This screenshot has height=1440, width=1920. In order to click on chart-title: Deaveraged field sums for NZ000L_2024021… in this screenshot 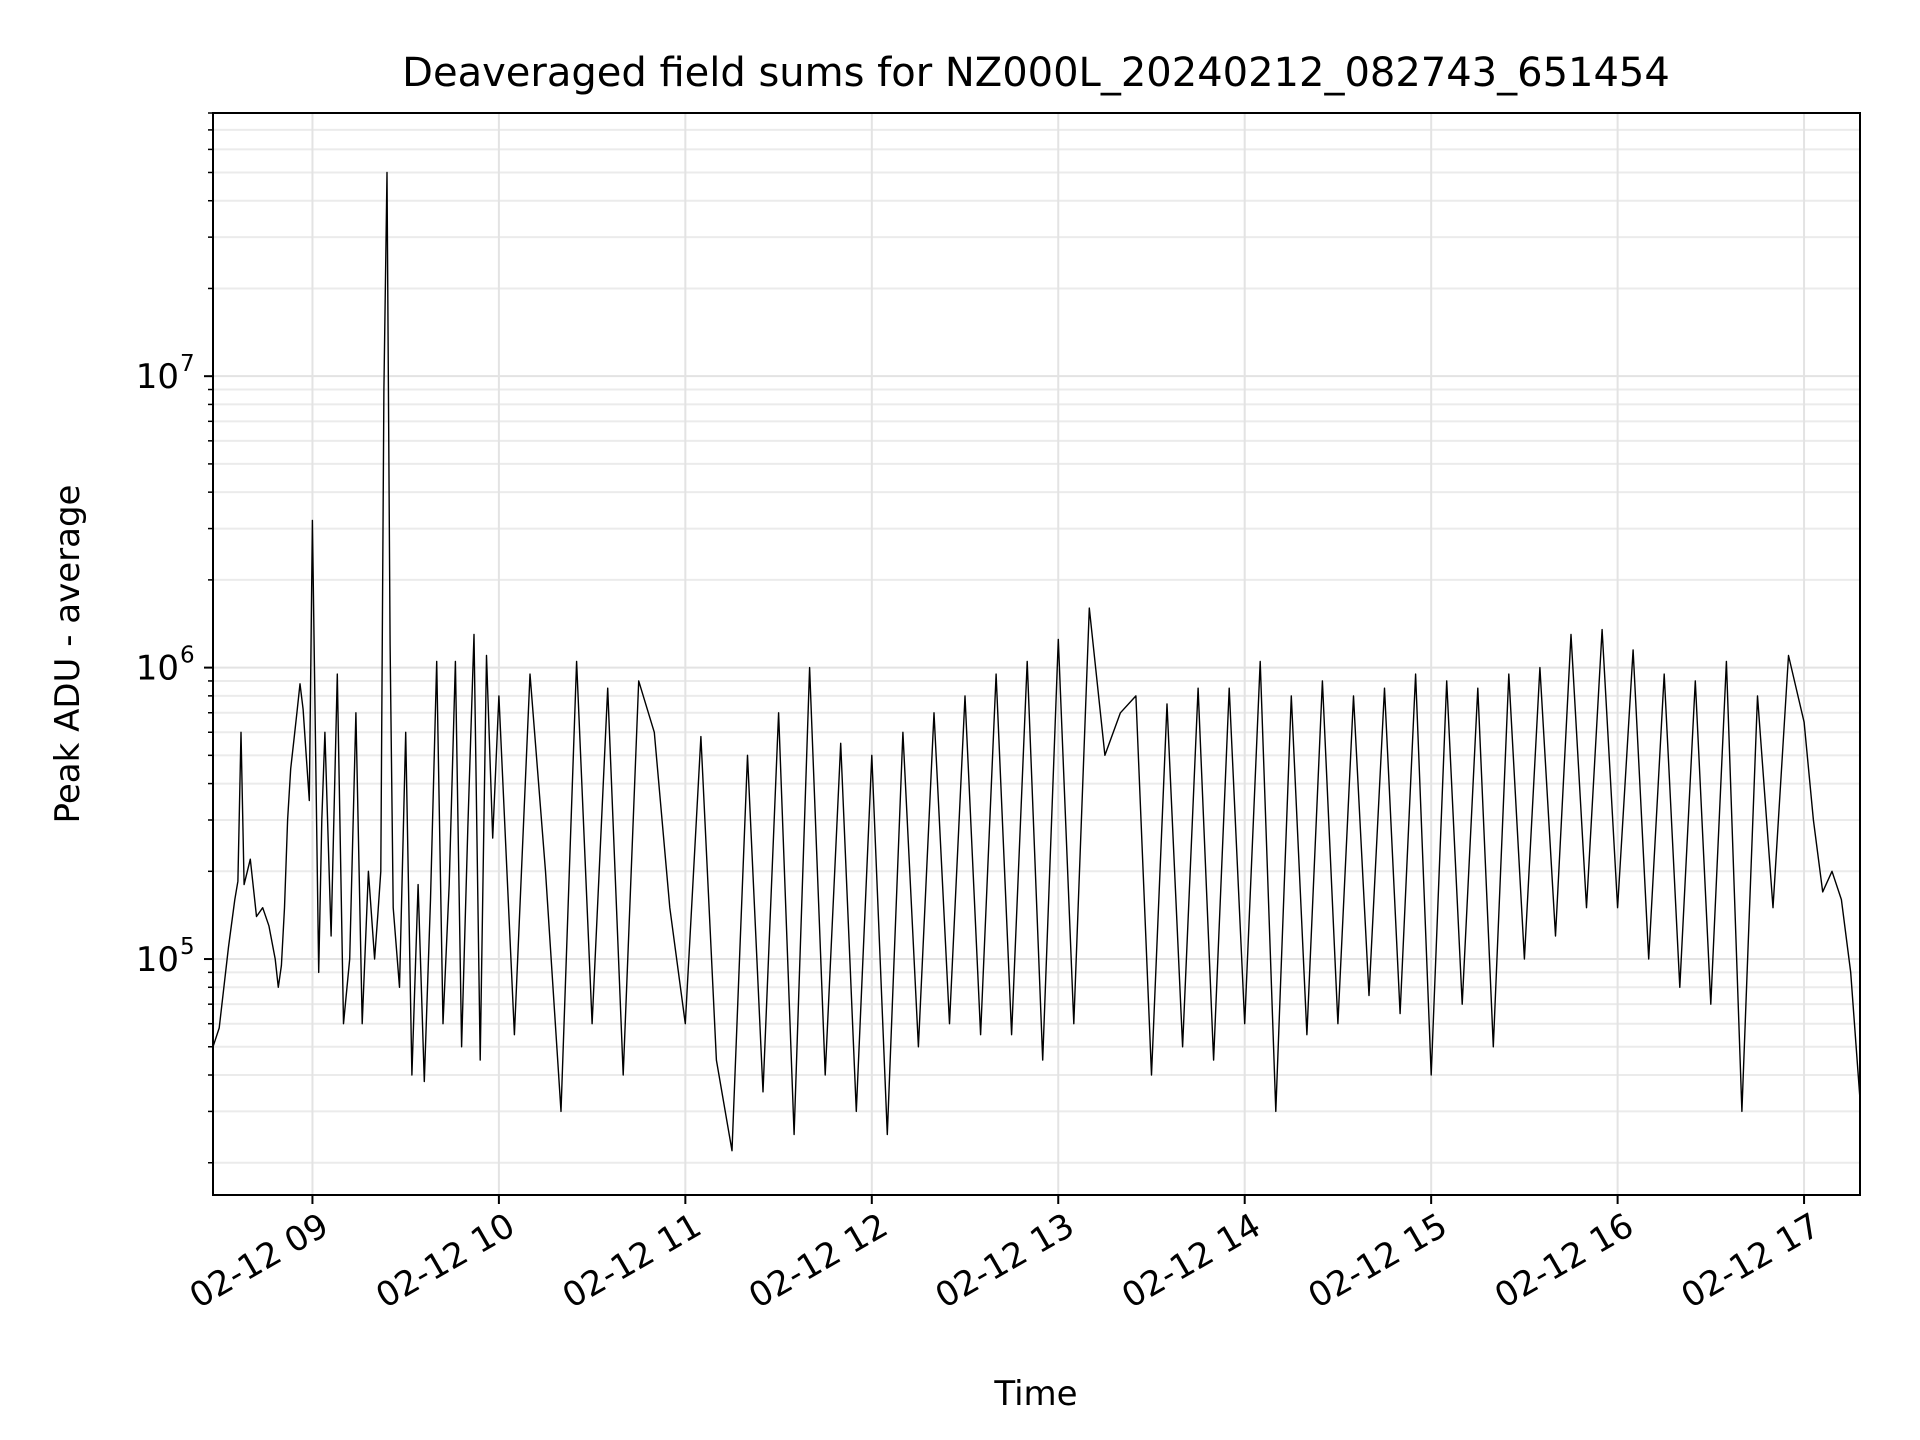, I will do `click(1036, 73)`.